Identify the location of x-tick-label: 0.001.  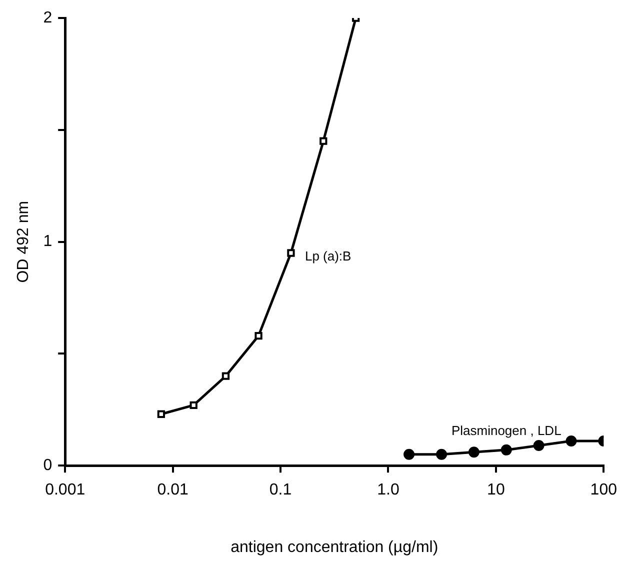
(65, 490).